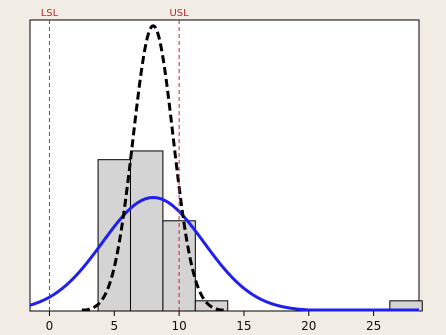  Describe the element at coordinates (114, 326) in the screenshot. I see `x-tick-label-1: 5` at that location.